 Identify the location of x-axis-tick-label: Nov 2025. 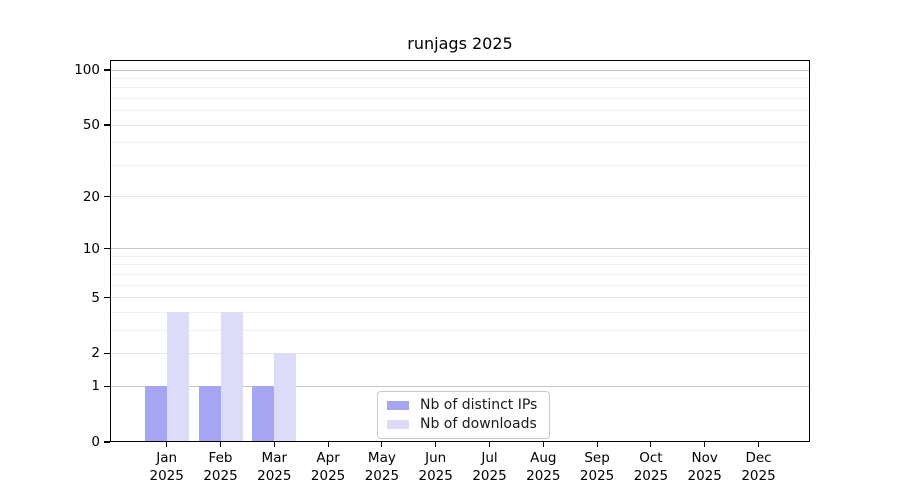
(705, 467).